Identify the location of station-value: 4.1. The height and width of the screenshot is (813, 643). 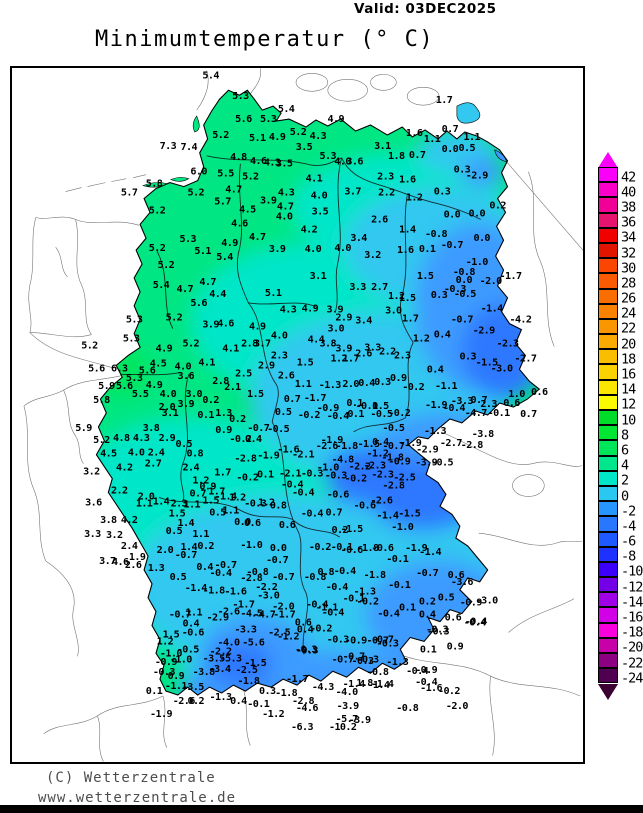
(314, 179).